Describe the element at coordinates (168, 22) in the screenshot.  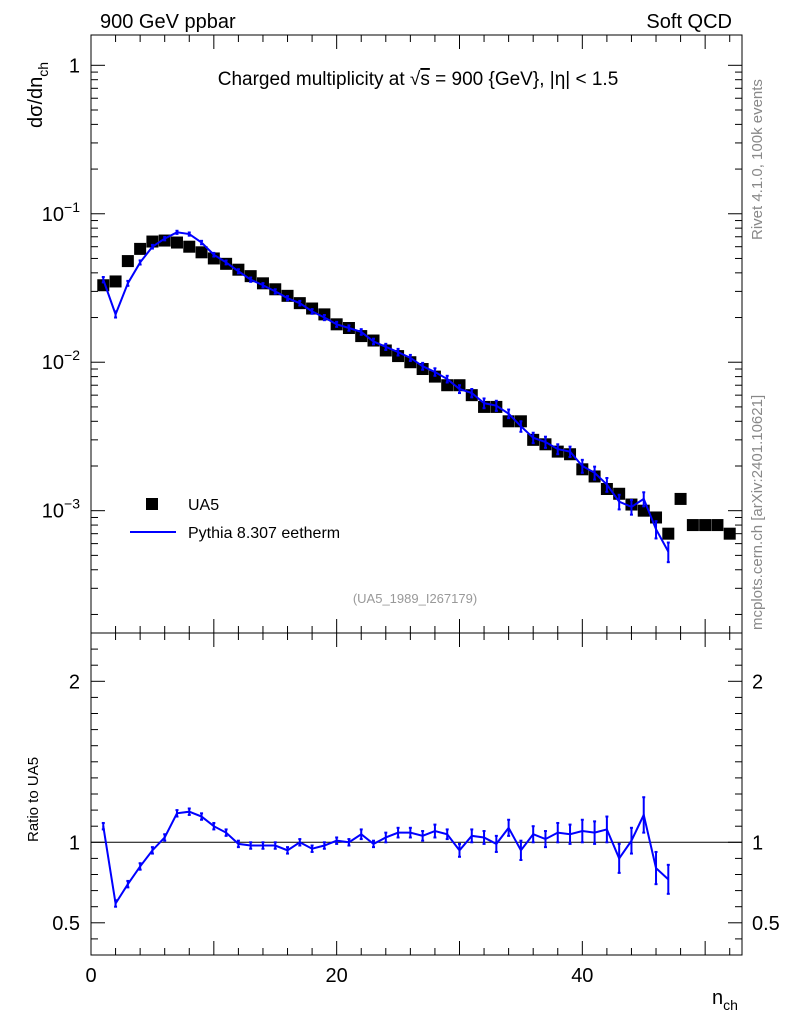
I see `header-process: 900 GeV ppbar` at that location.